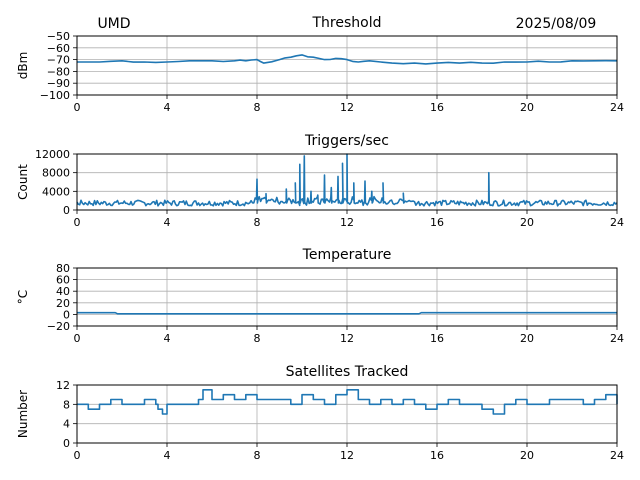  I want to click on panel-title: Triggers/sec, so click(346, 141).